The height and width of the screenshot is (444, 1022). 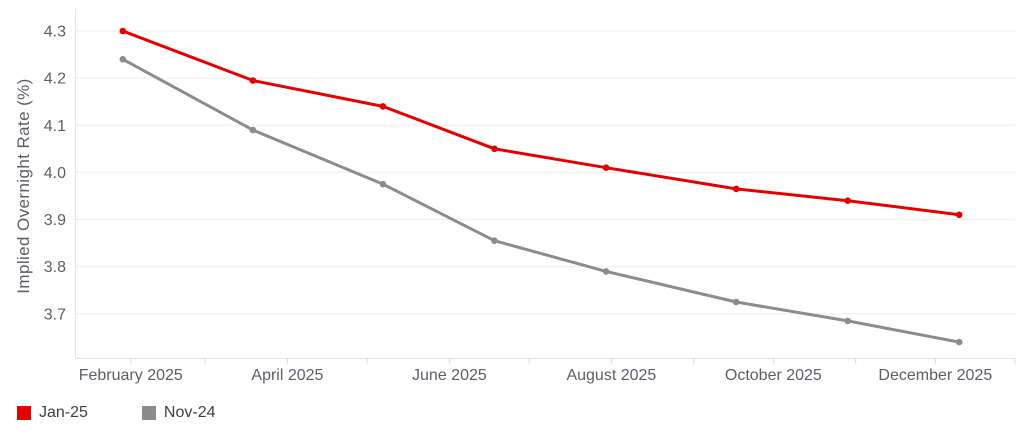 What do you see at coordinates (449, 375) in the screenshot?
I see `x-tick-label: June 2025` at bounding box center [449, 375].